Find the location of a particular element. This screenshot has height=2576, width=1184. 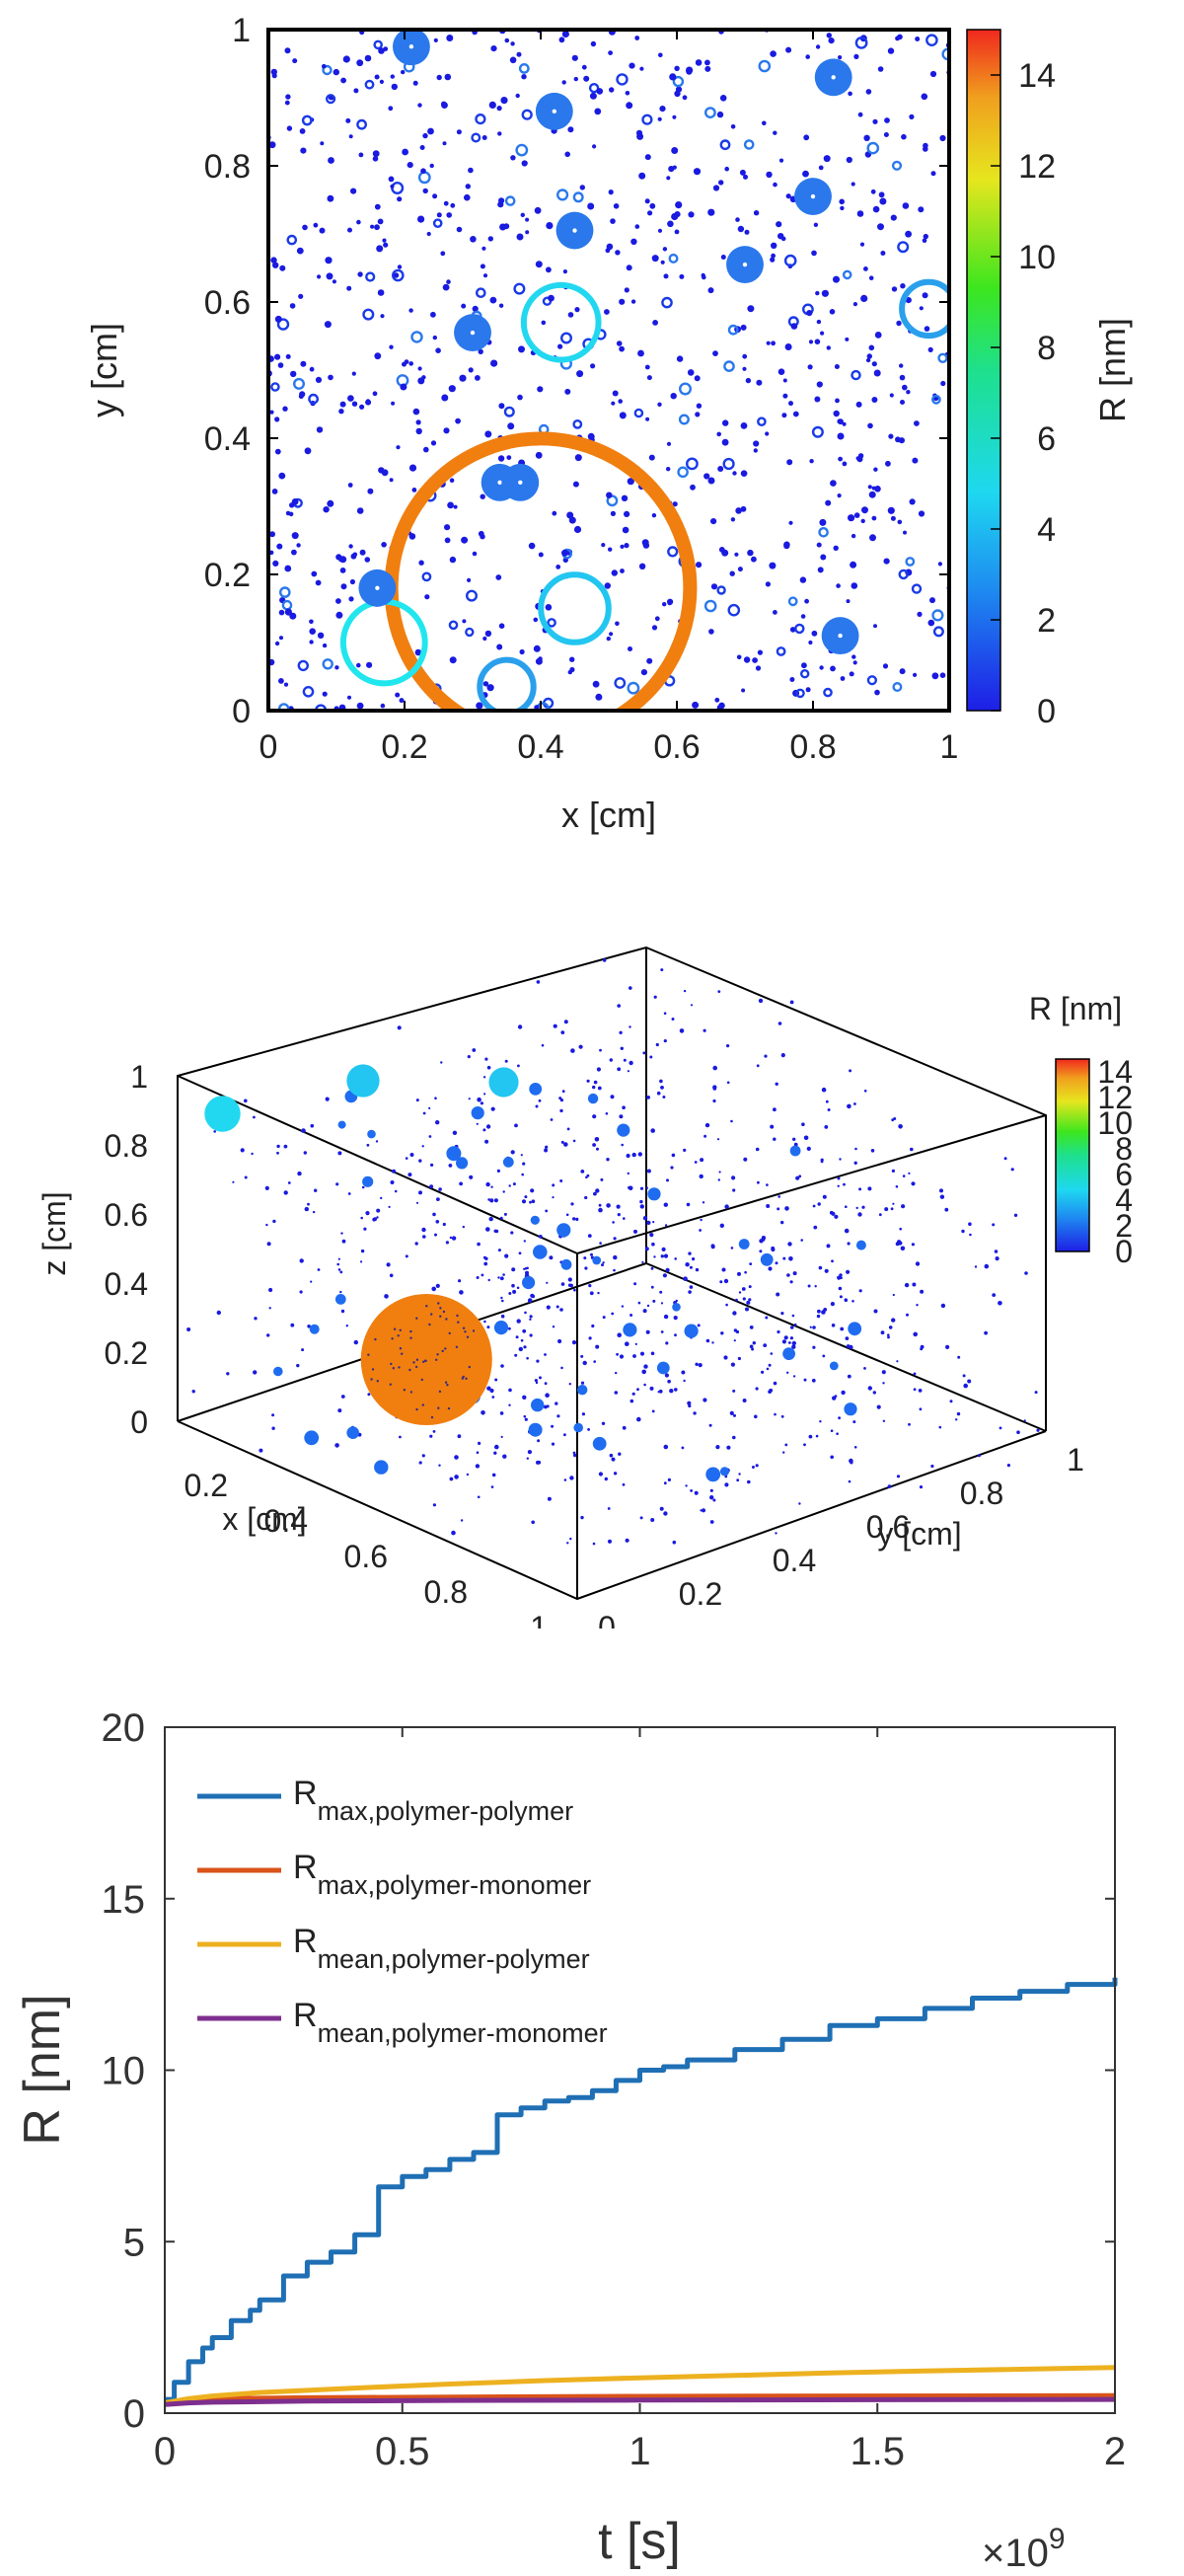

x-multiplier-exponent: 9 is located at coordinates (1058, 2539).